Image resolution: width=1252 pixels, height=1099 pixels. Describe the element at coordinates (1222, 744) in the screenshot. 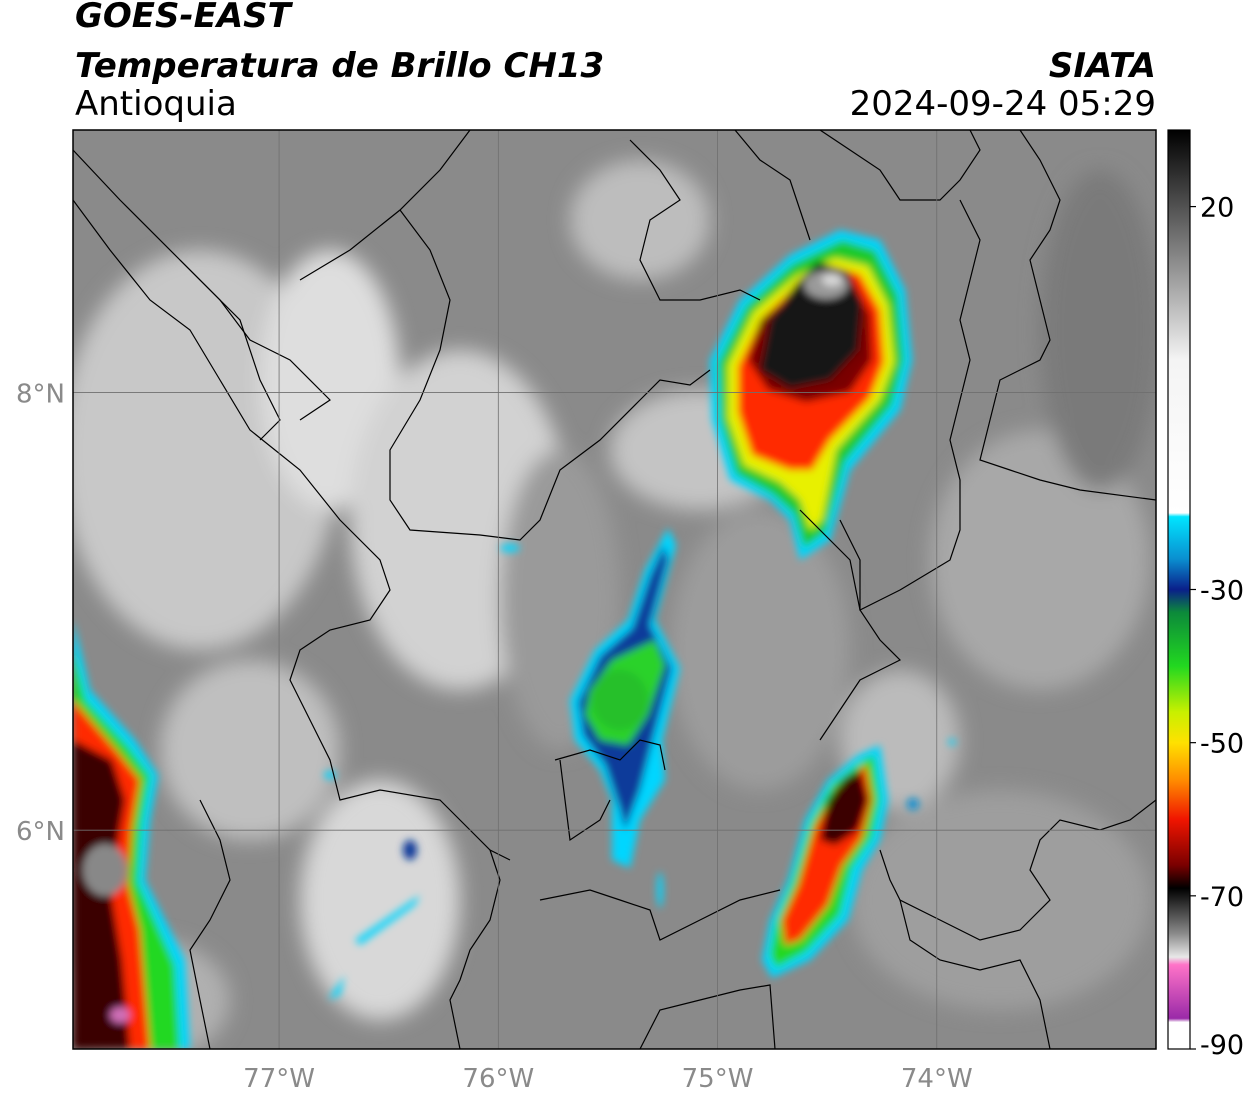

I see `colorbar-tick-label: -50` at that location.